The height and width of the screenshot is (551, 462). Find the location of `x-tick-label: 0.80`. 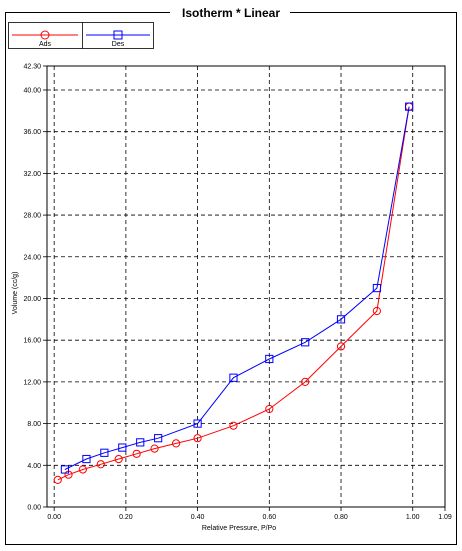

x-tick-label: 0.80 is located at coordinates (341, 517).